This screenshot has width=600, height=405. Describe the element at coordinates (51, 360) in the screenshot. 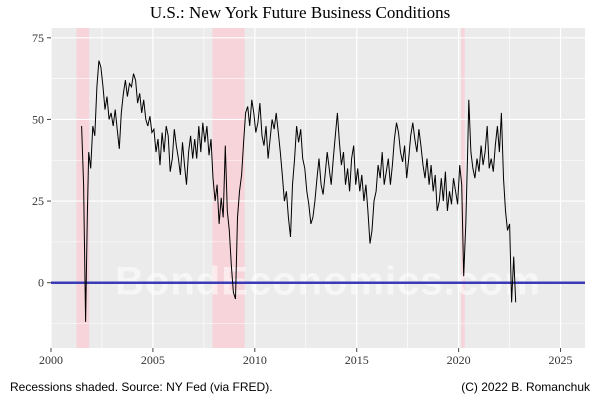

I see `x-tick-label: 2000` at that location.